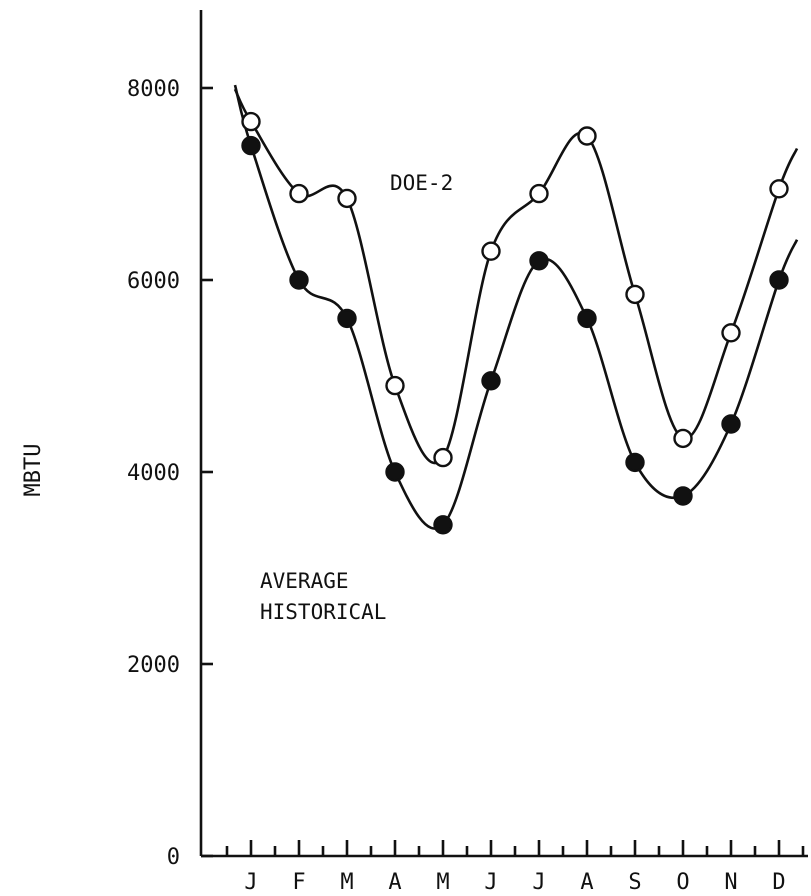  I want to click on y-tick-label: 6000, so click(153, 281).